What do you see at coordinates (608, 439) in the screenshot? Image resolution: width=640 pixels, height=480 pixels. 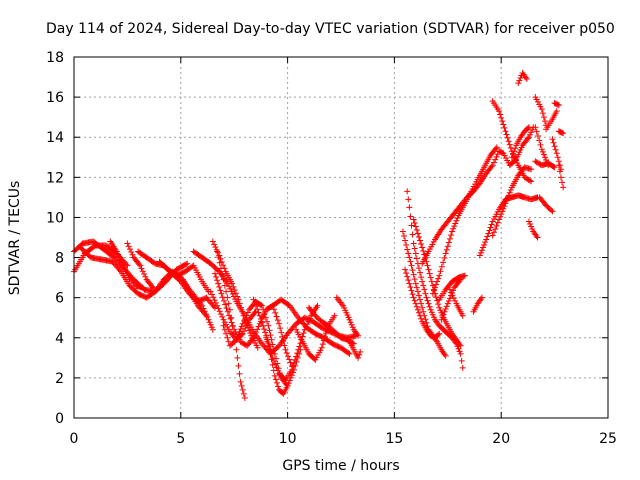 I see `x-tick-label: 25` at bounding box center [608, 439].